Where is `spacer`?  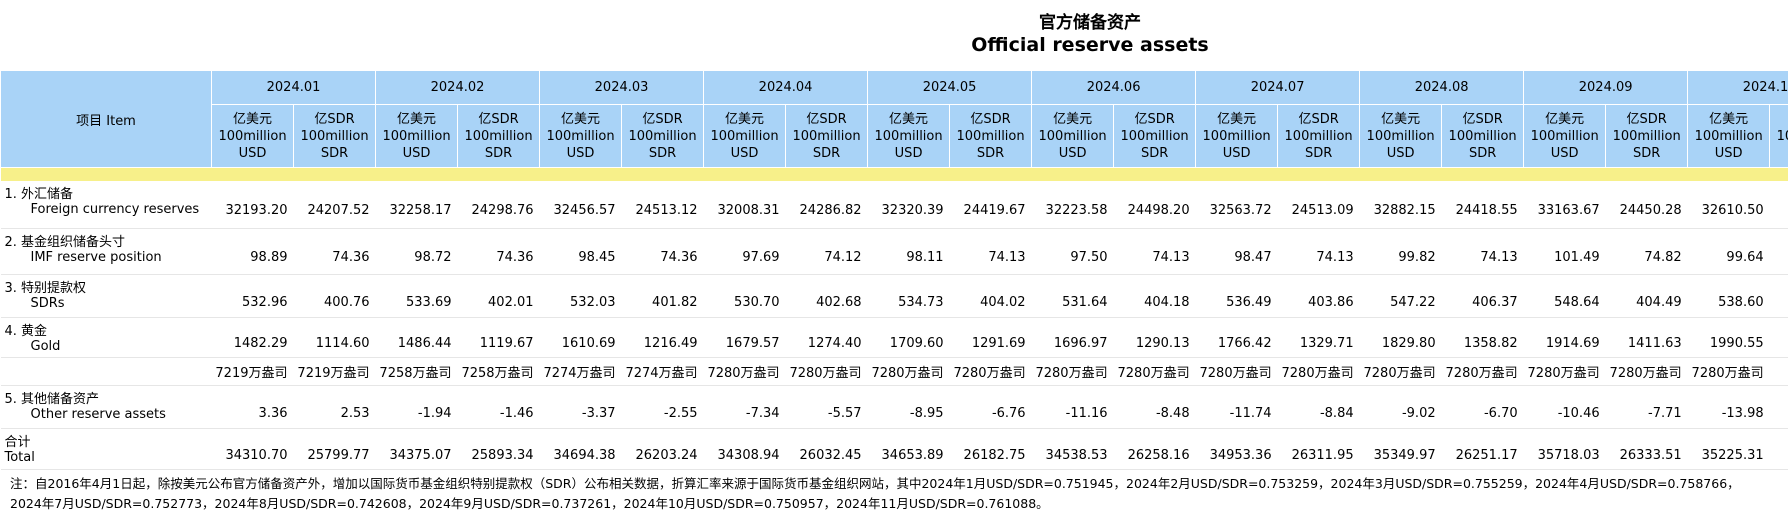
spacer is located at coordinates (894, 174).